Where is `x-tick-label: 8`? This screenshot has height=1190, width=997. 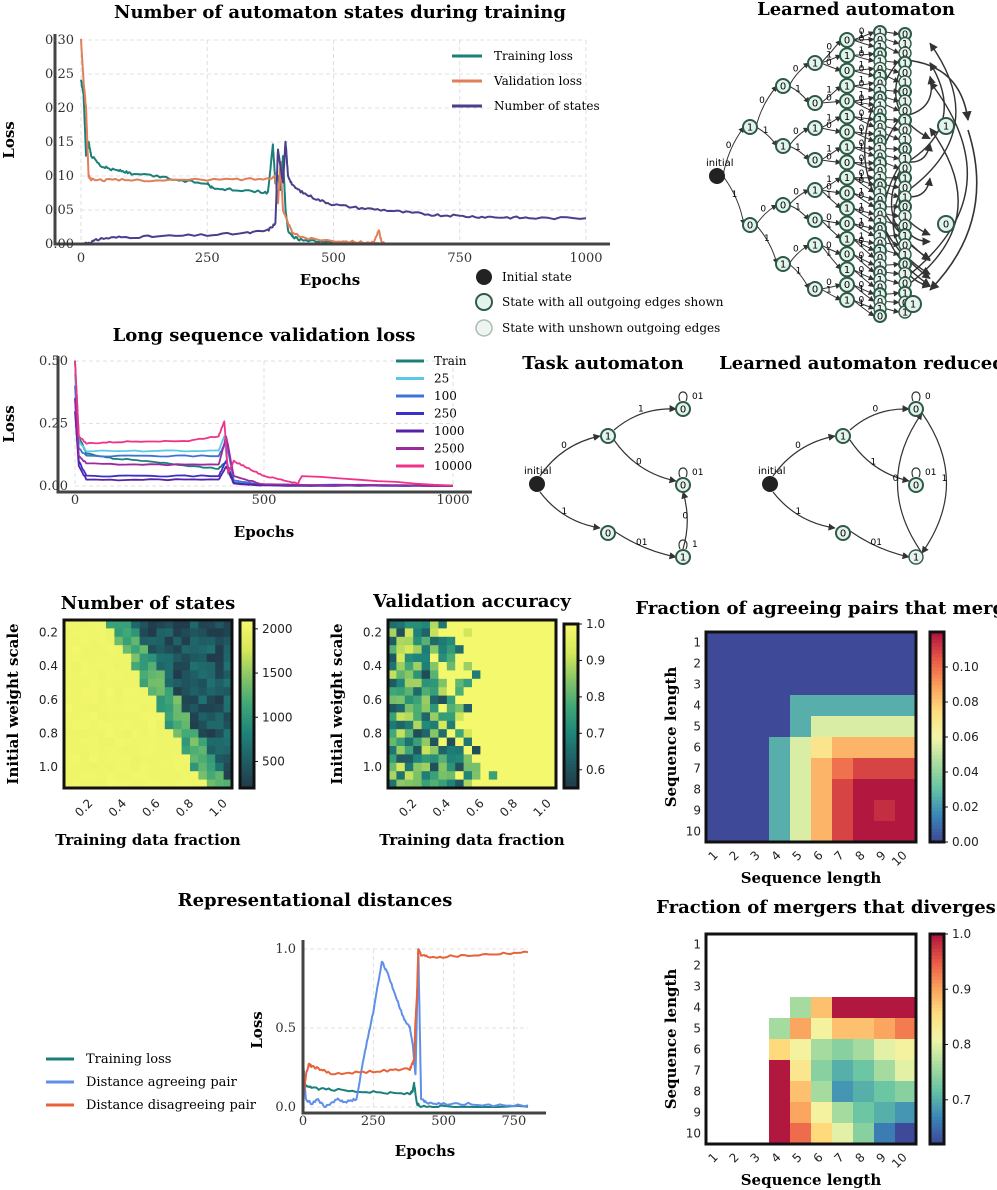 x-tick-label: 8 is located at coordinates (859, 855).